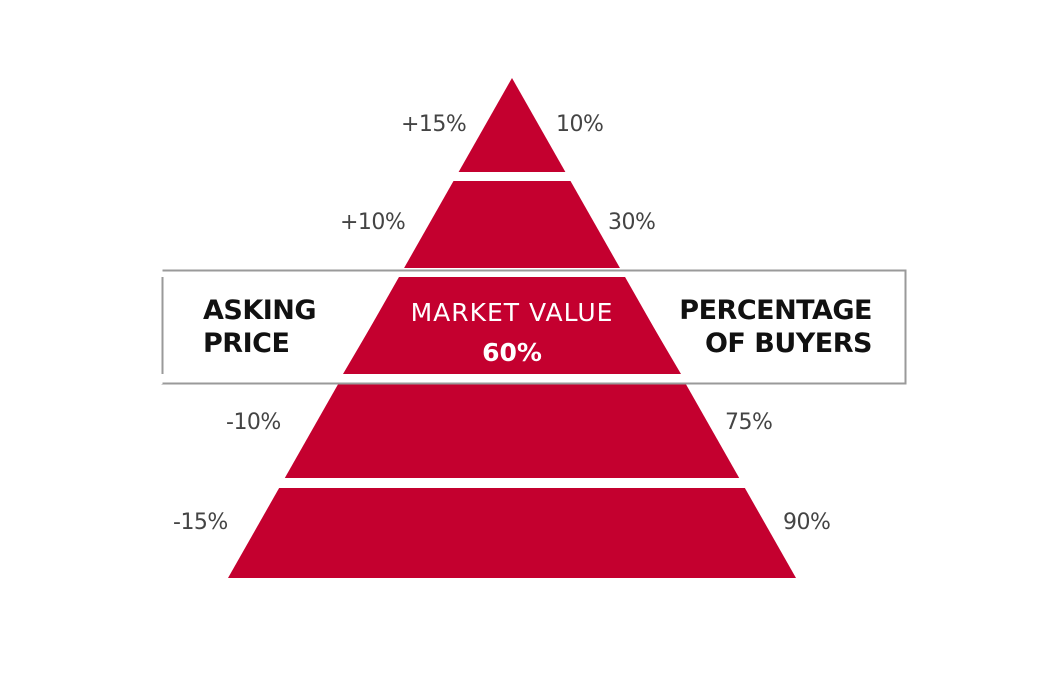 The image size is (1040, 683). What do you see at coordinates (434, 124) in the screenshot?
I see `asking-price-level-1: +15%` at bounding box center [434, 124].